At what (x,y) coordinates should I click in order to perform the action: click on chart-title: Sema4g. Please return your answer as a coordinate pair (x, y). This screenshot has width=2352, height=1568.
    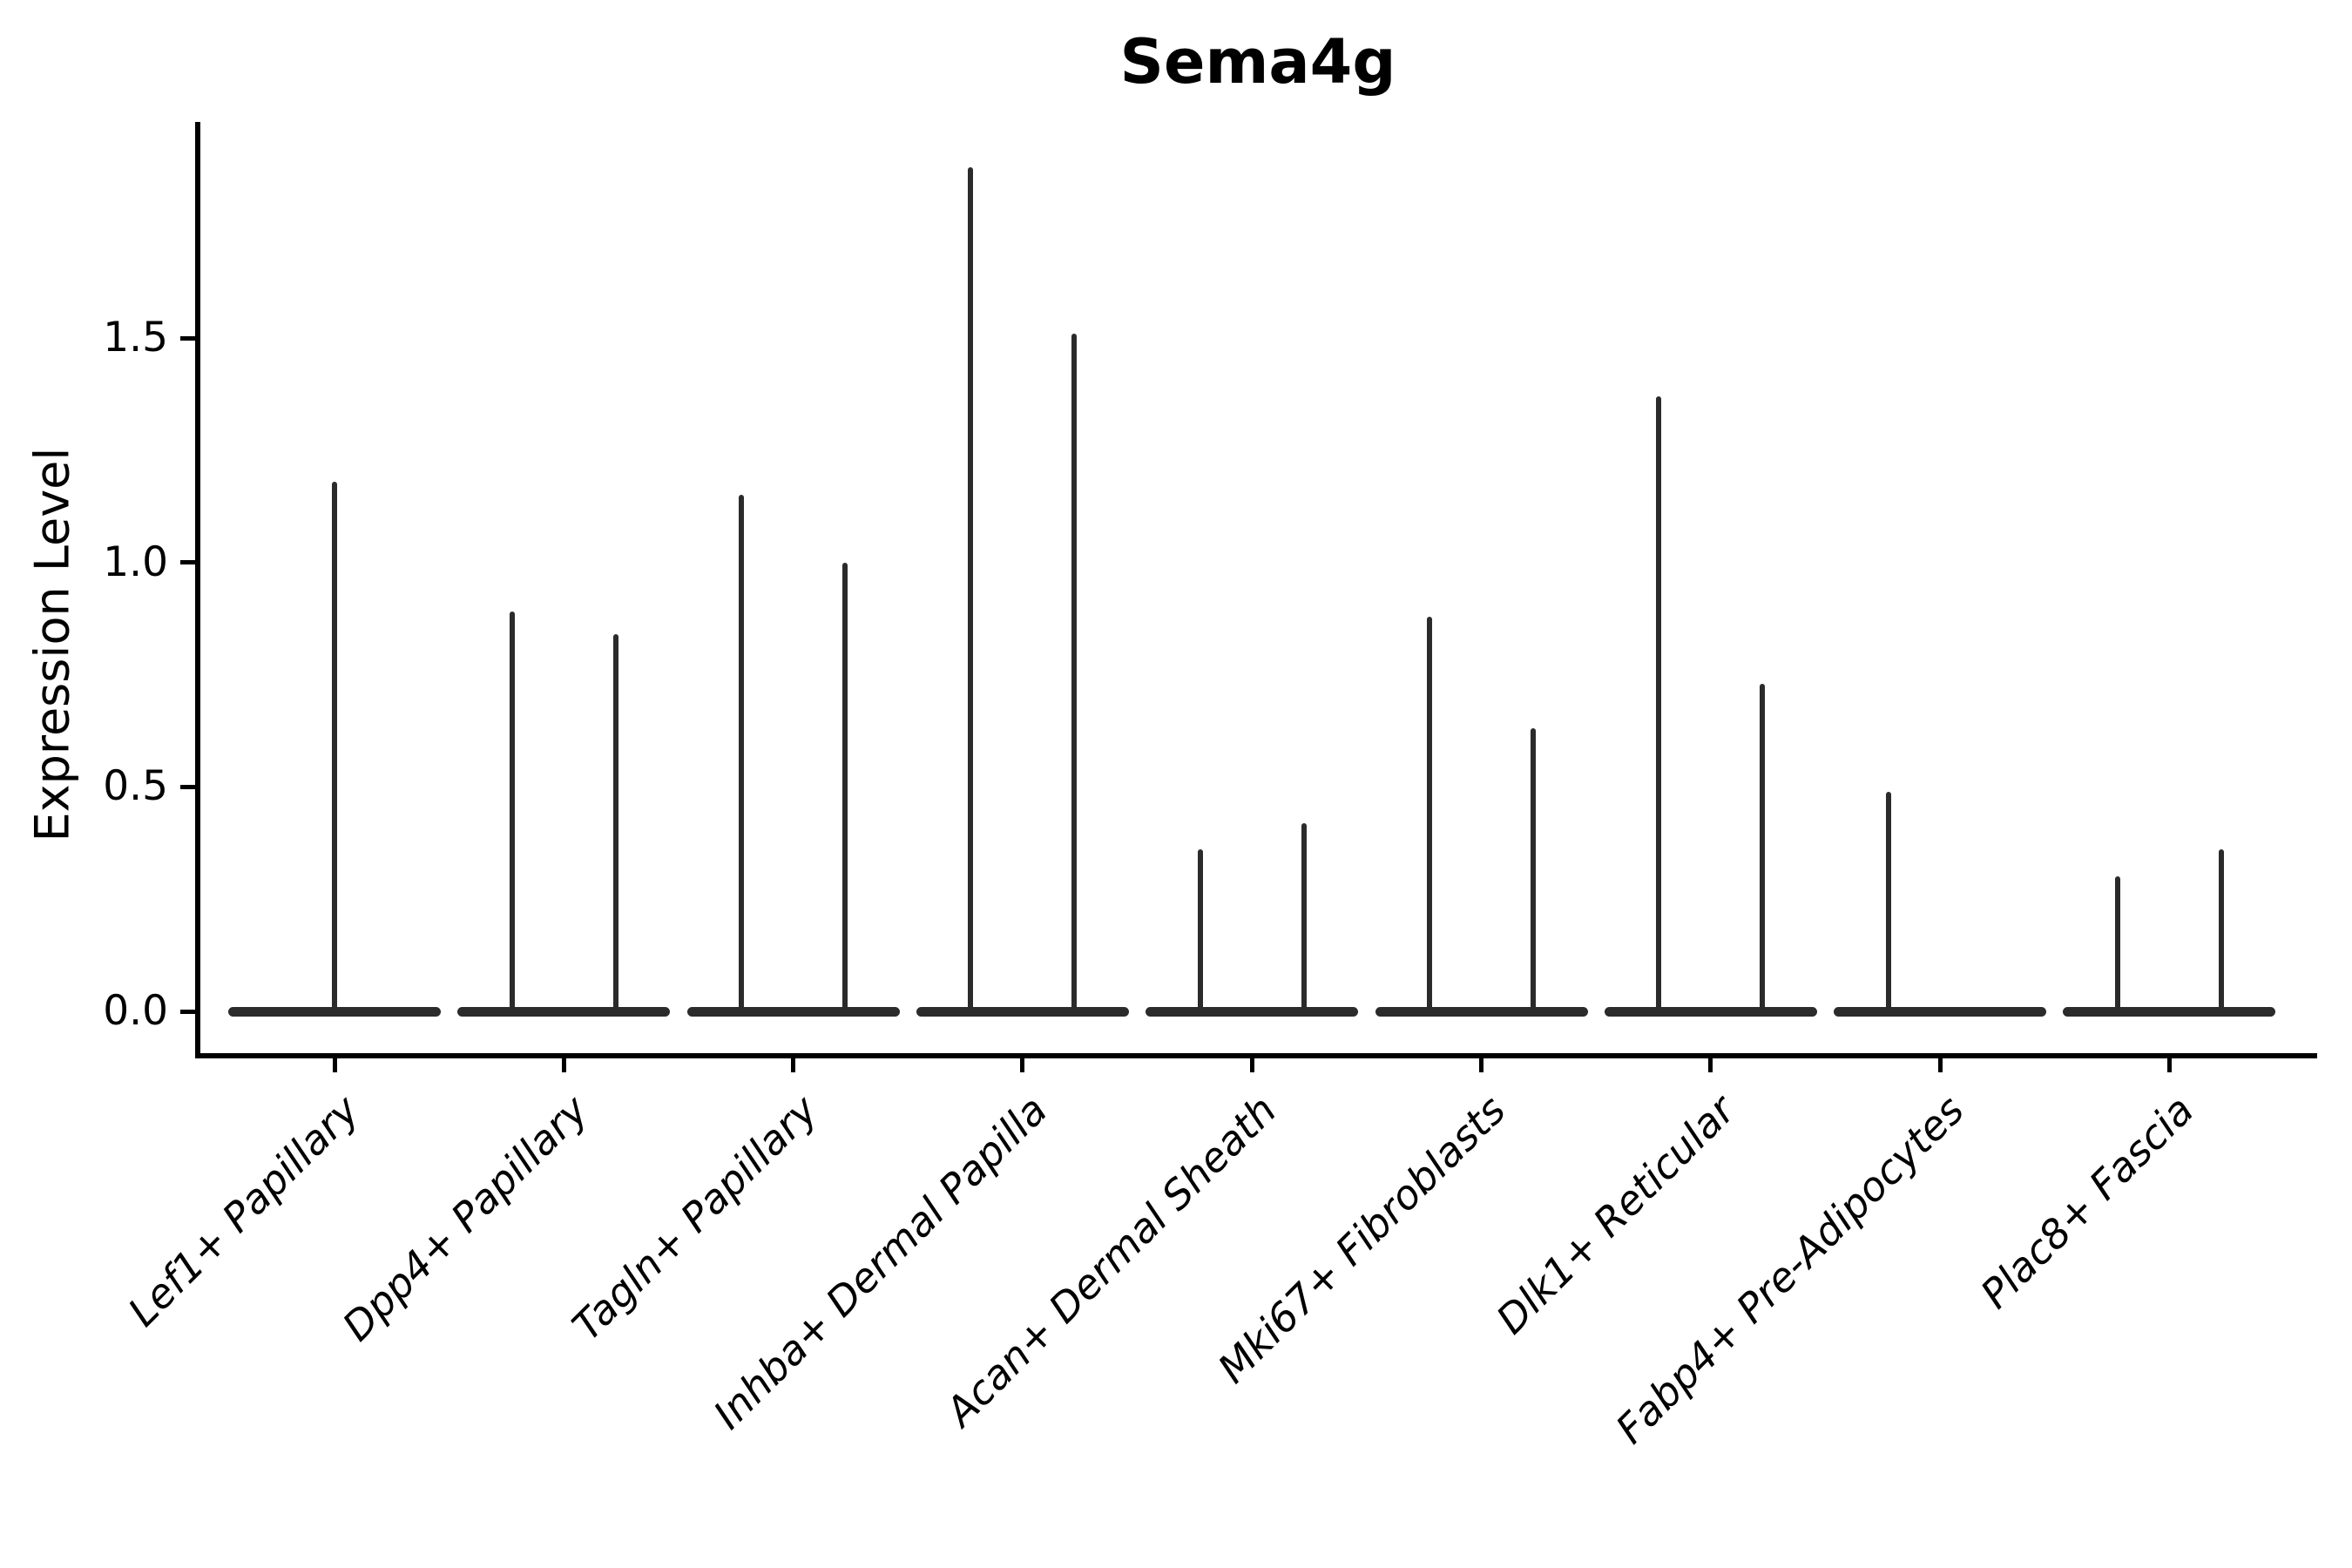
    Looking at the image, I should click on (1257, 62).